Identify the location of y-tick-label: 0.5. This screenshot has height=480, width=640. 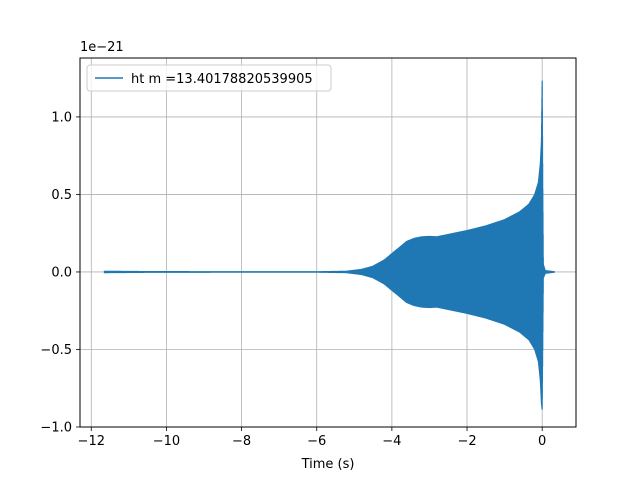
(61, 195).